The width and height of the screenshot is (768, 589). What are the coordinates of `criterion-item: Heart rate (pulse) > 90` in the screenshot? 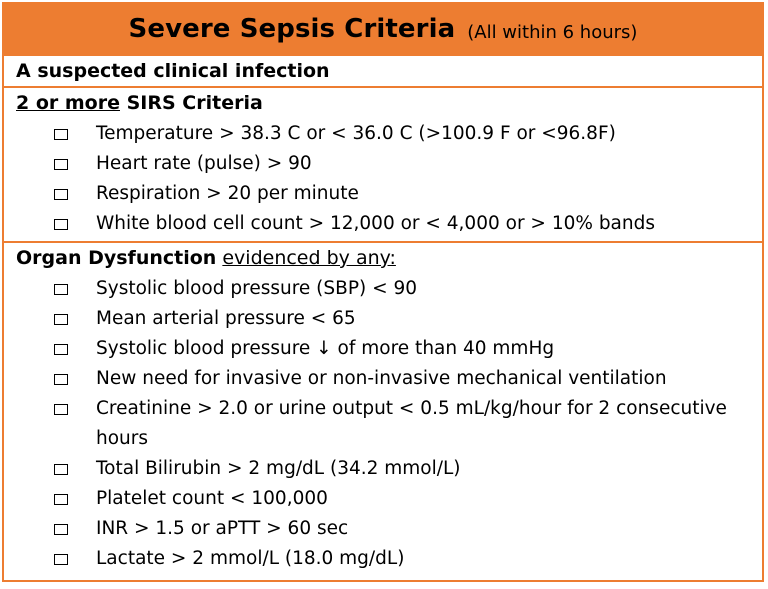 It's located at (383, 164).